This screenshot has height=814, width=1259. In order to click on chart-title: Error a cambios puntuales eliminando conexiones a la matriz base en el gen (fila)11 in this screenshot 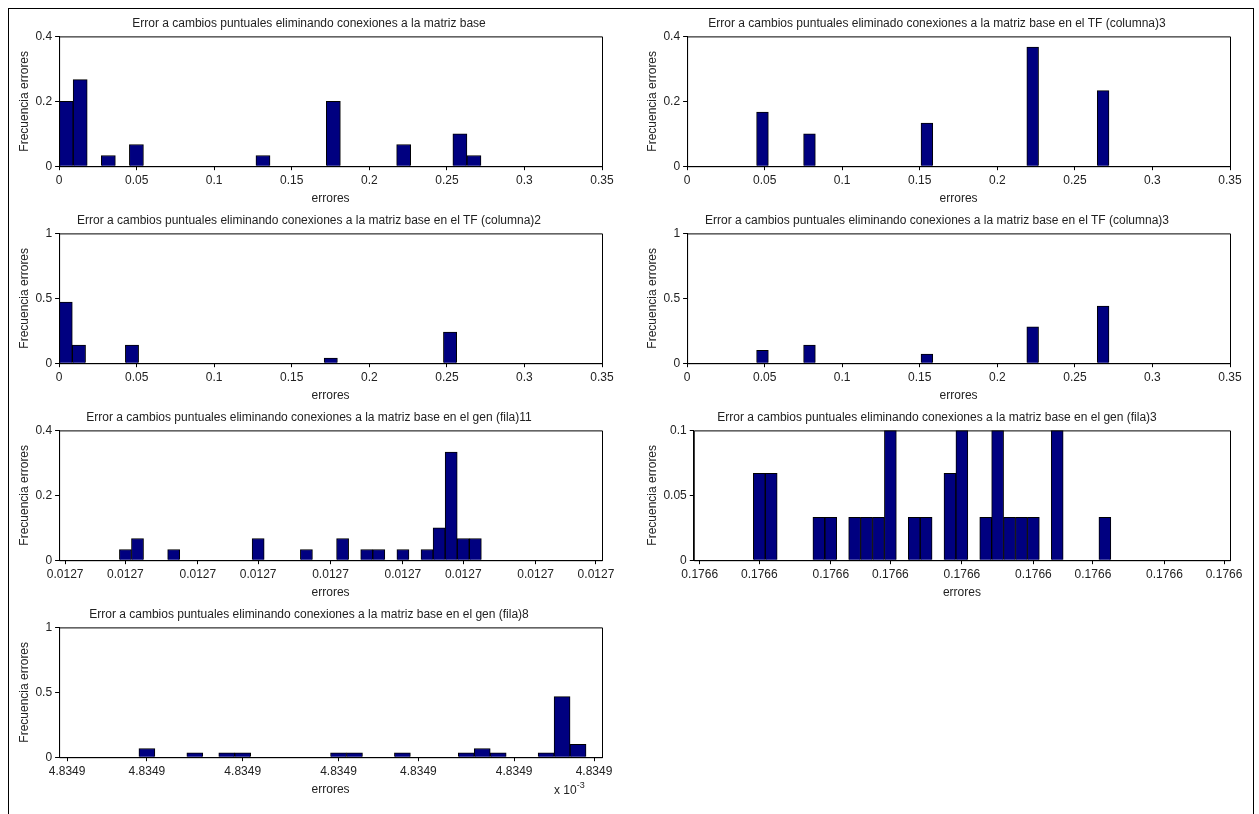, I will do `click(309, 416)`.